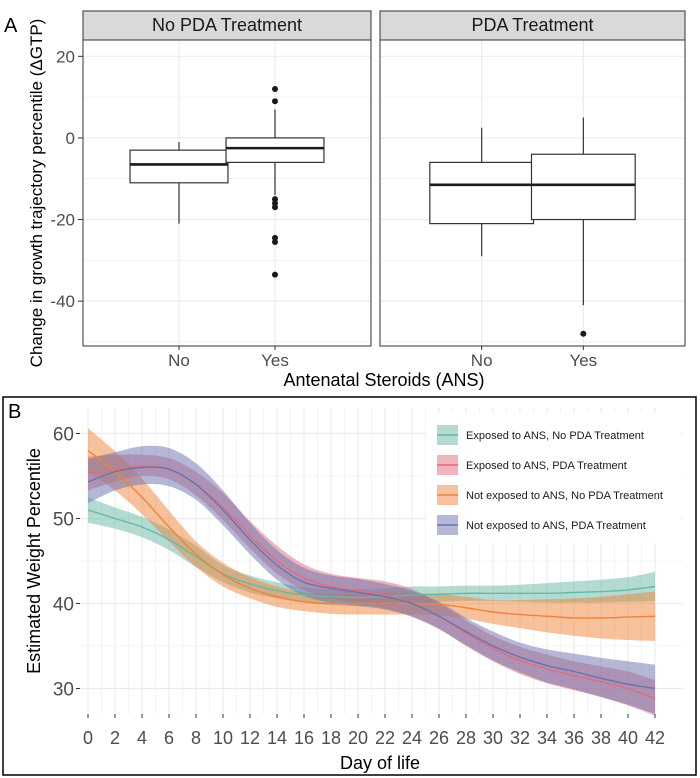  Describe the element at coordinates (63, 520) in the screenshot. I see `y-tick-label: 50` at that location.